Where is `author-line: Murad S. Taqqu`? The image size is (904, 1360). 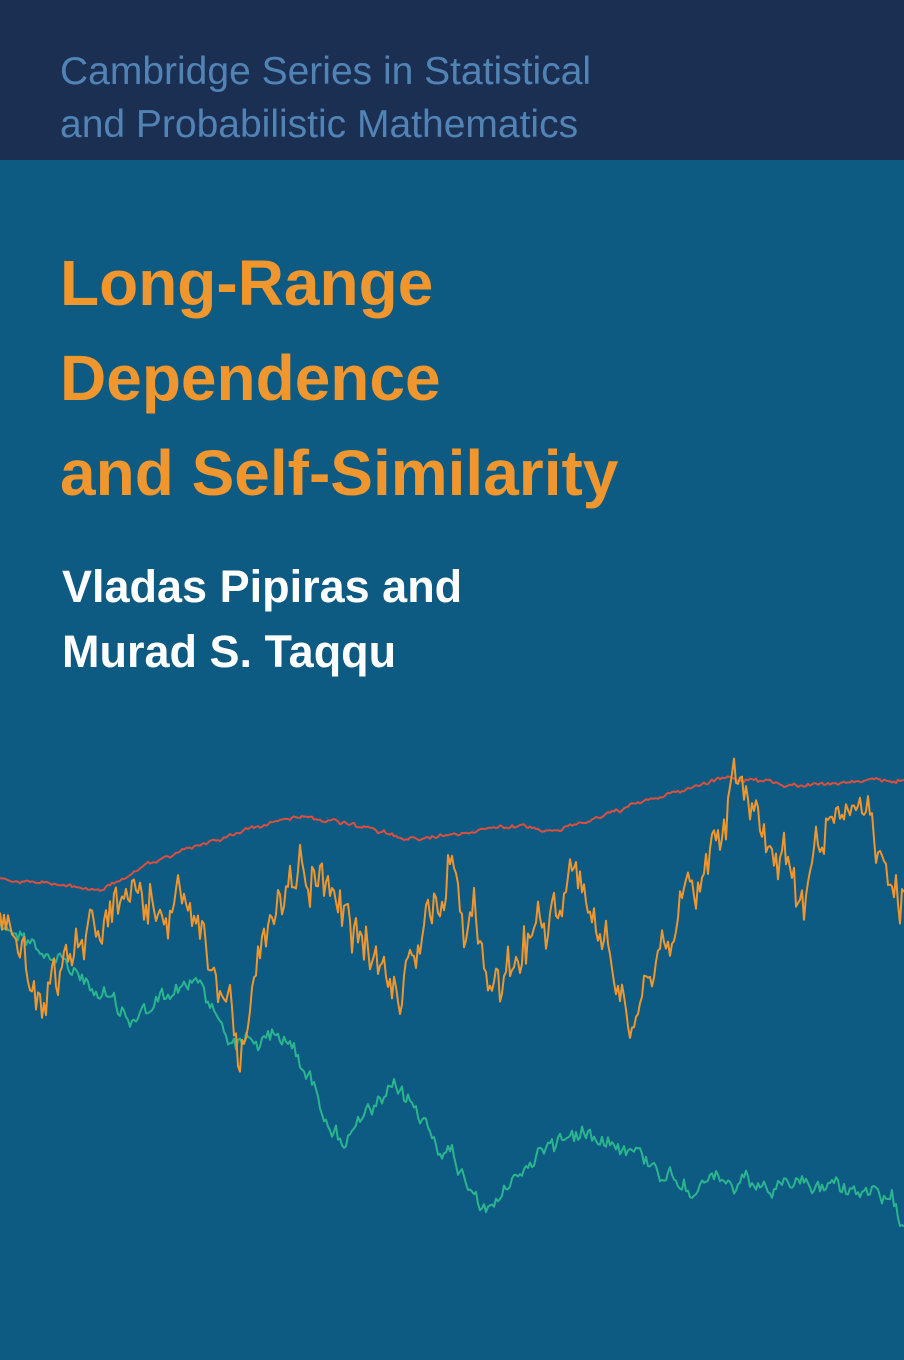
author-line: Murad S. Taqqu is located at coordinates (229, 651).